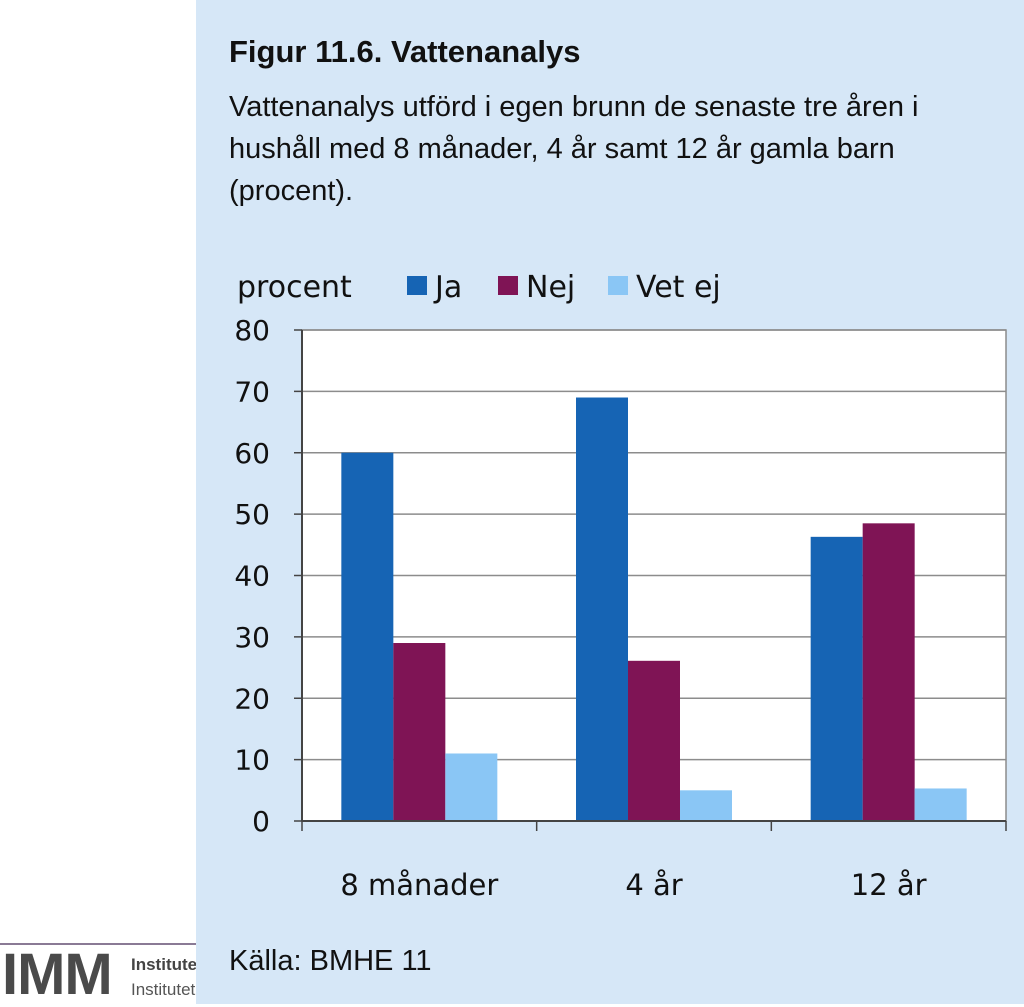  Describe the element at coordinates (419, 885) in the screenshot. I see `x-tick-label: 8 månader` at that location.